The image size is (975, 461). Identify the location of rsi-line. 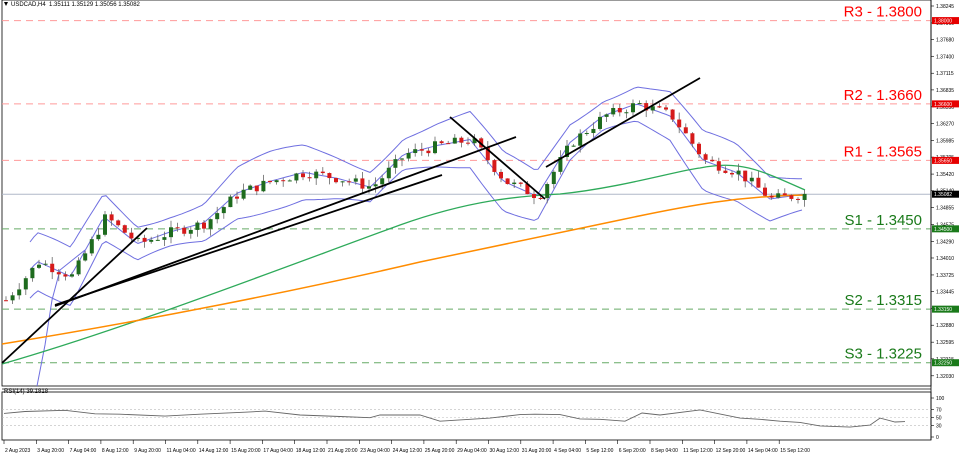
(454, 418).